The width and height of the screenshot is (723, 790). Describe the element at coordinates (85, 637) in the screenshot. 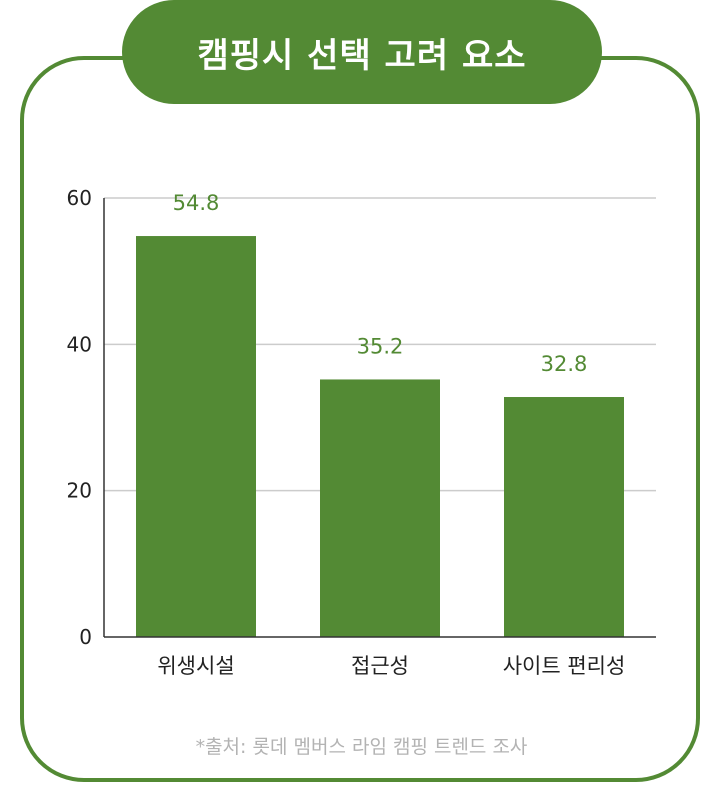

I see `y-tick-label: 0` at that location.